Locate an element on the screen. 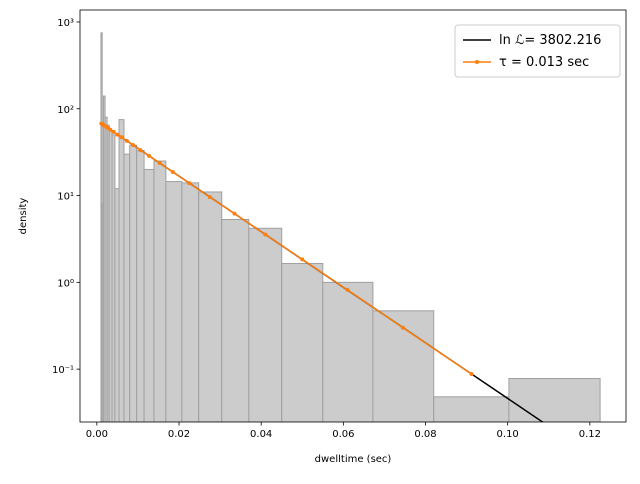 The image size is (640, 484). y-tick-label: 10⁻¹ is located at coordinates (63, 370).